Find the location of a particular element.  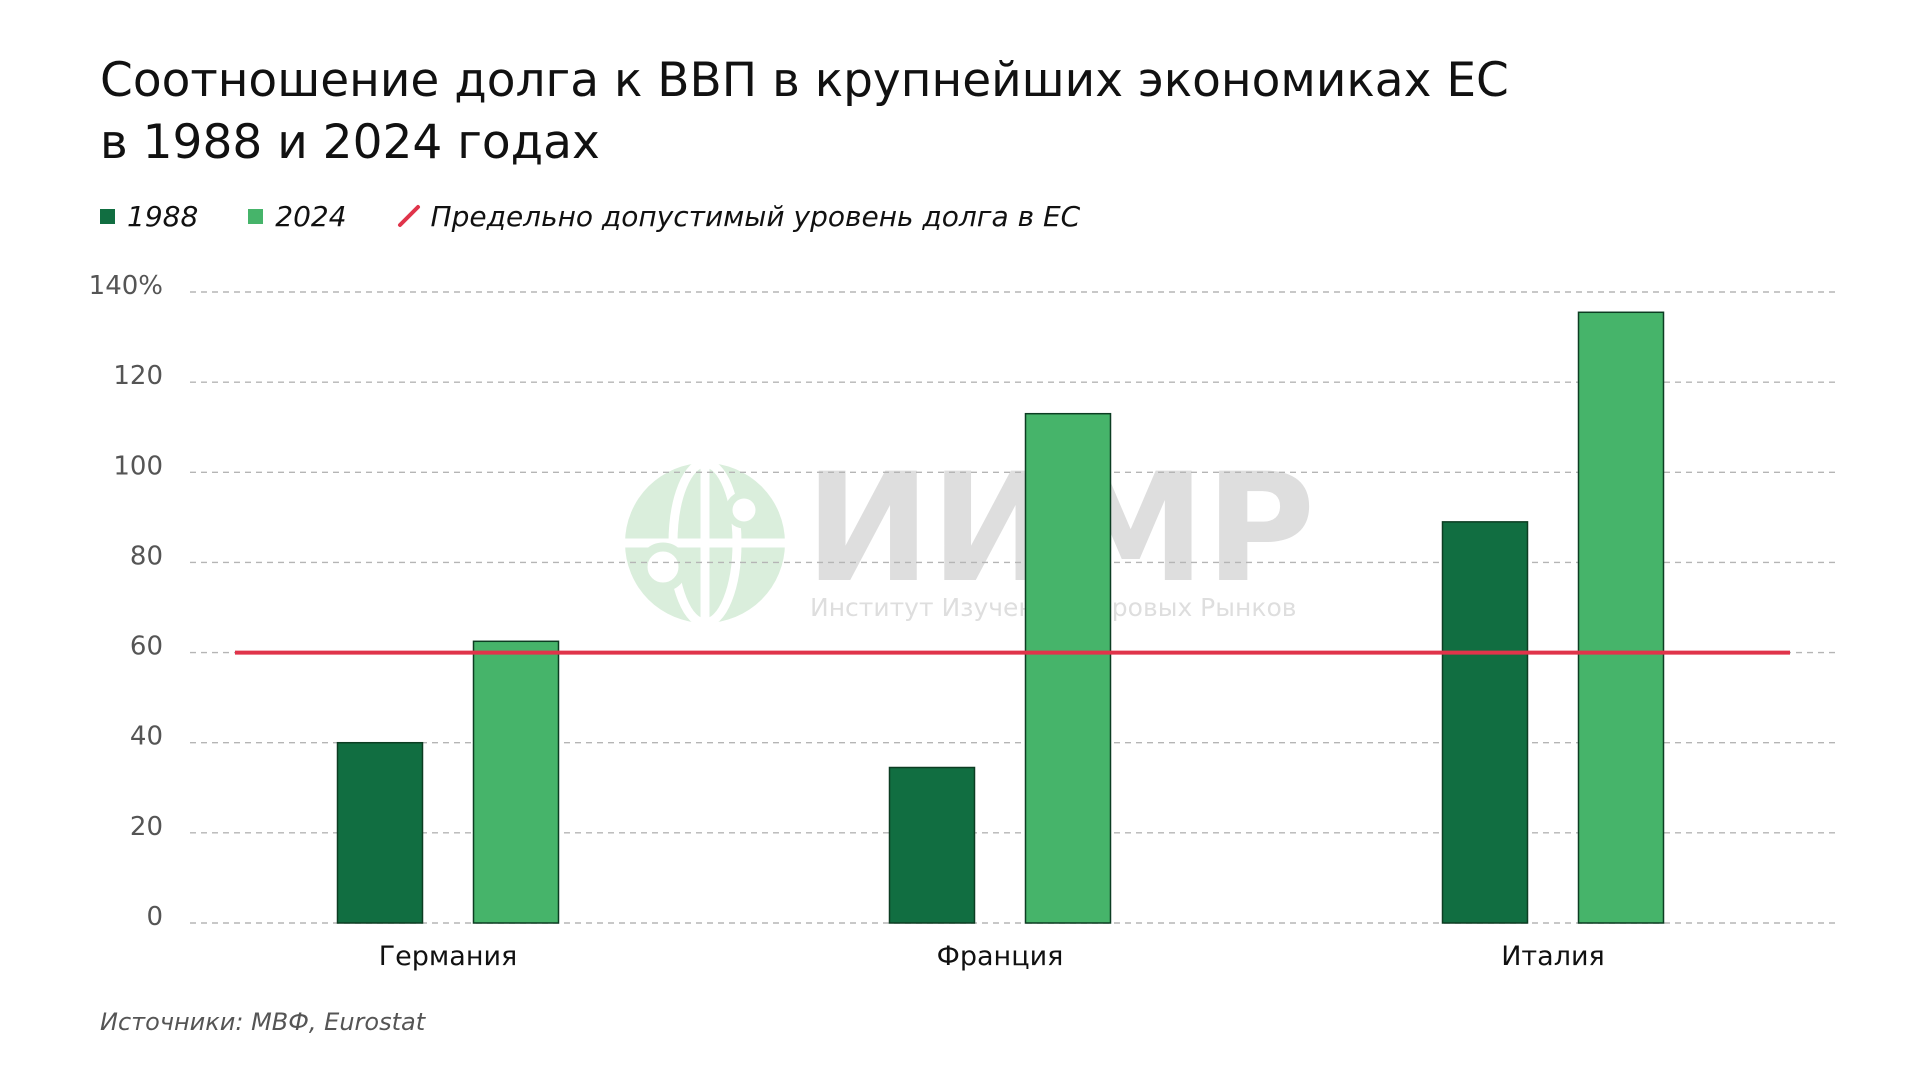

legend-label-2024: 2024 is located at coordinates (311, 216).